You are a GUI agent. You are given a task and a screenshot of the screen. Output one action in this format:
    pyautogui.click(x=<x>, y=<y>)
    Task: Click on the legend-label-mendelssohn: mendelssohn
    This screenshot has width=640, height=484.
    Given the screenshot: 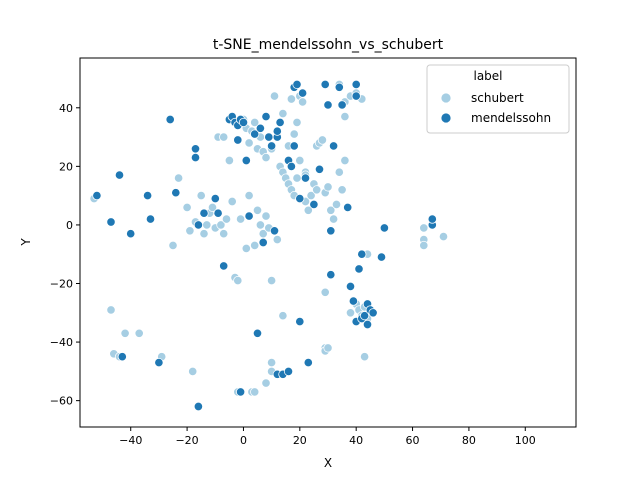 What is the action you would take?
    pyautogui.click(x=511, y=118)
    